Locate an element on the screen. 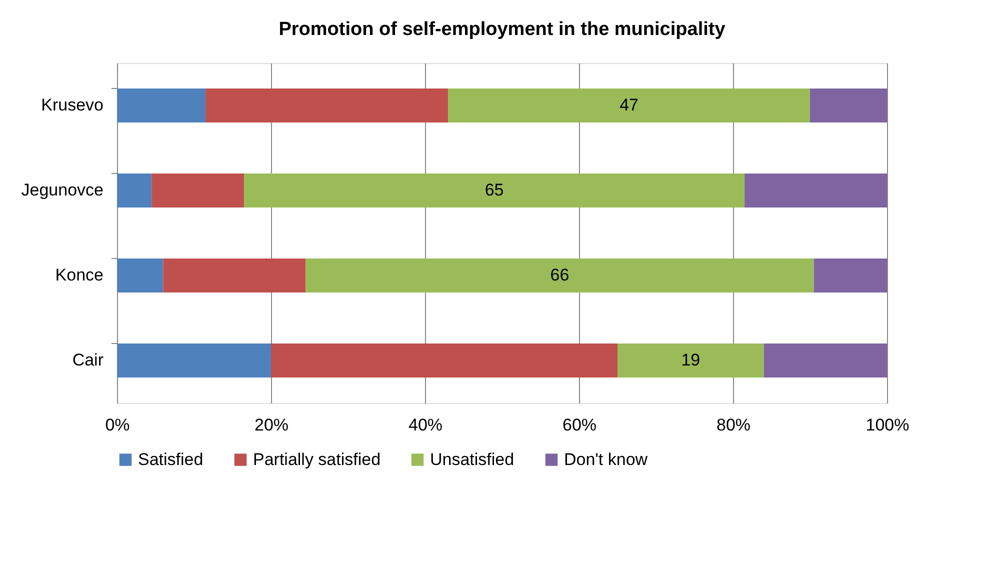  y-tick-label: Jegunovce is located at coordinates (62, 190).